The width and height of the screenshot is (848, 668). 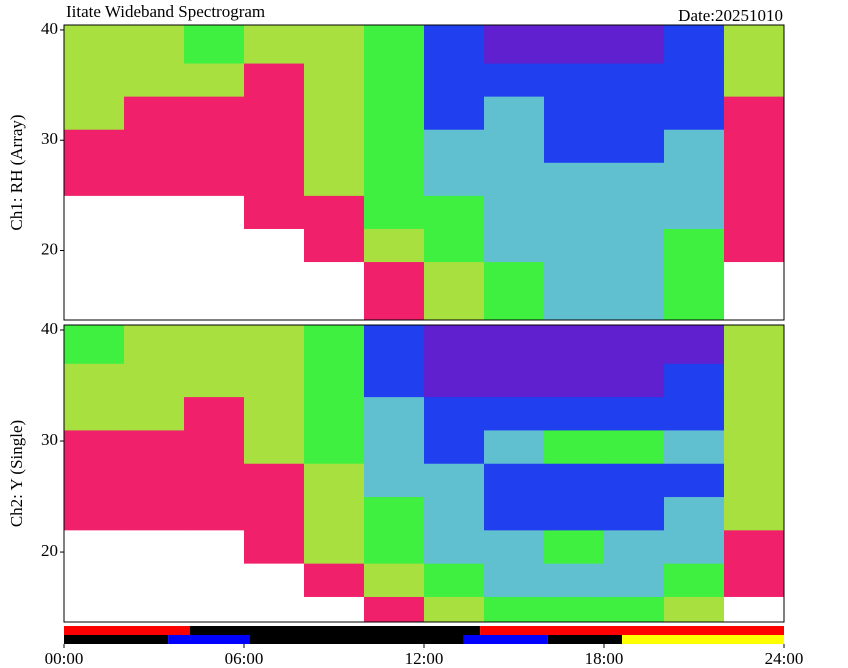 What do you see at coordinates (784, 658) in the screenshot?
I see `x-tick-label: 24:00` at bounding box center [784, 658].